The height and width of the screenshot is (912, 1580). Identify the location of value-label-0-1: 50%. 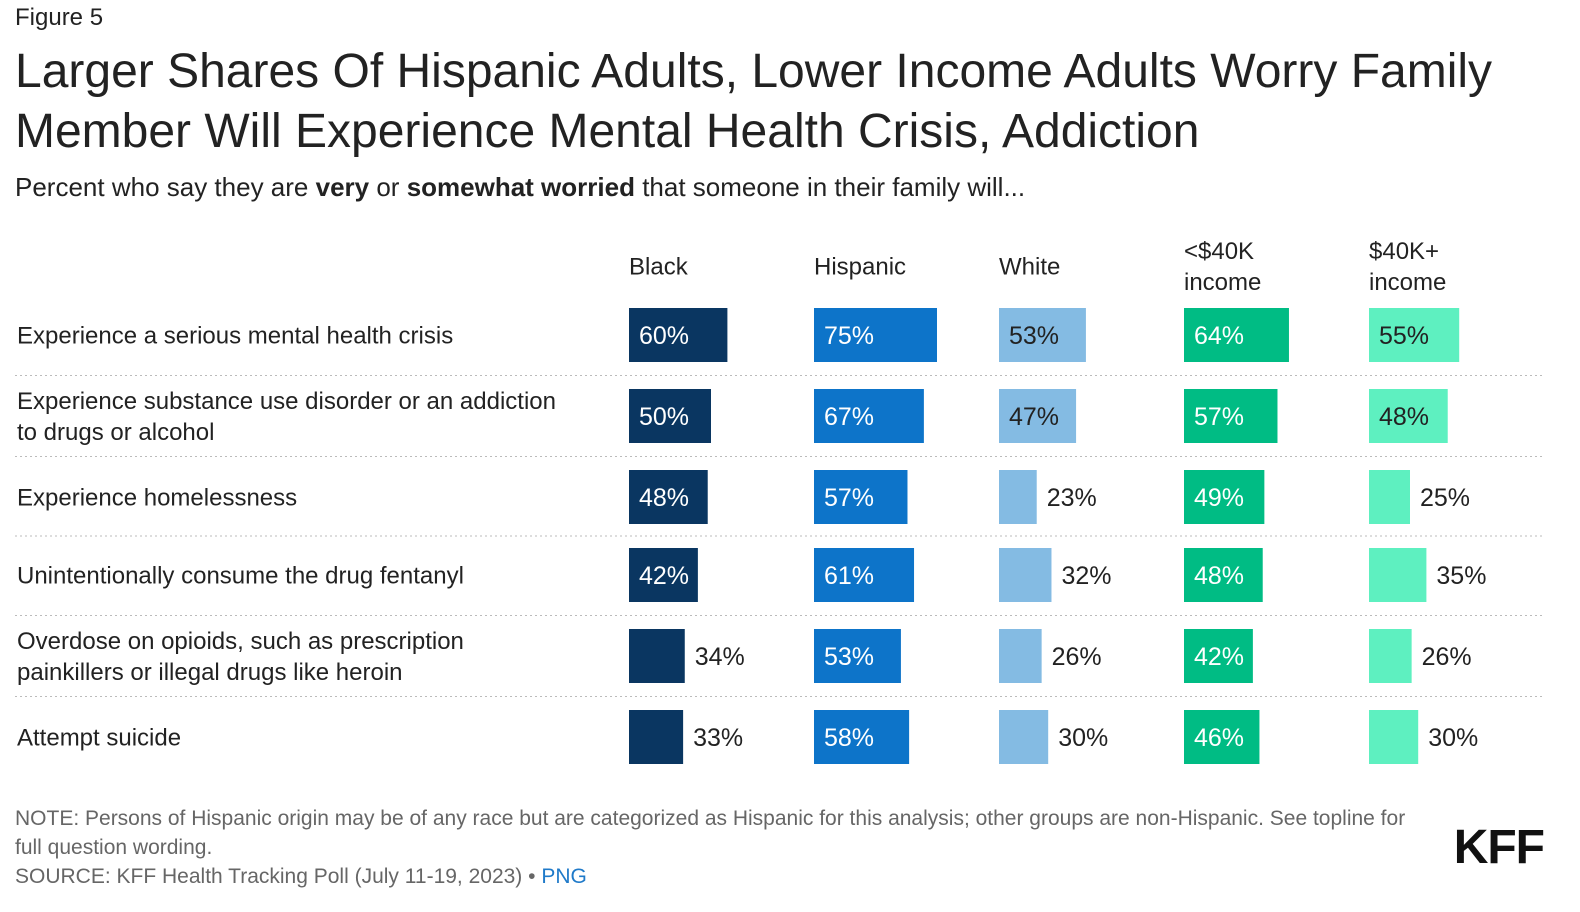
(664, 417).